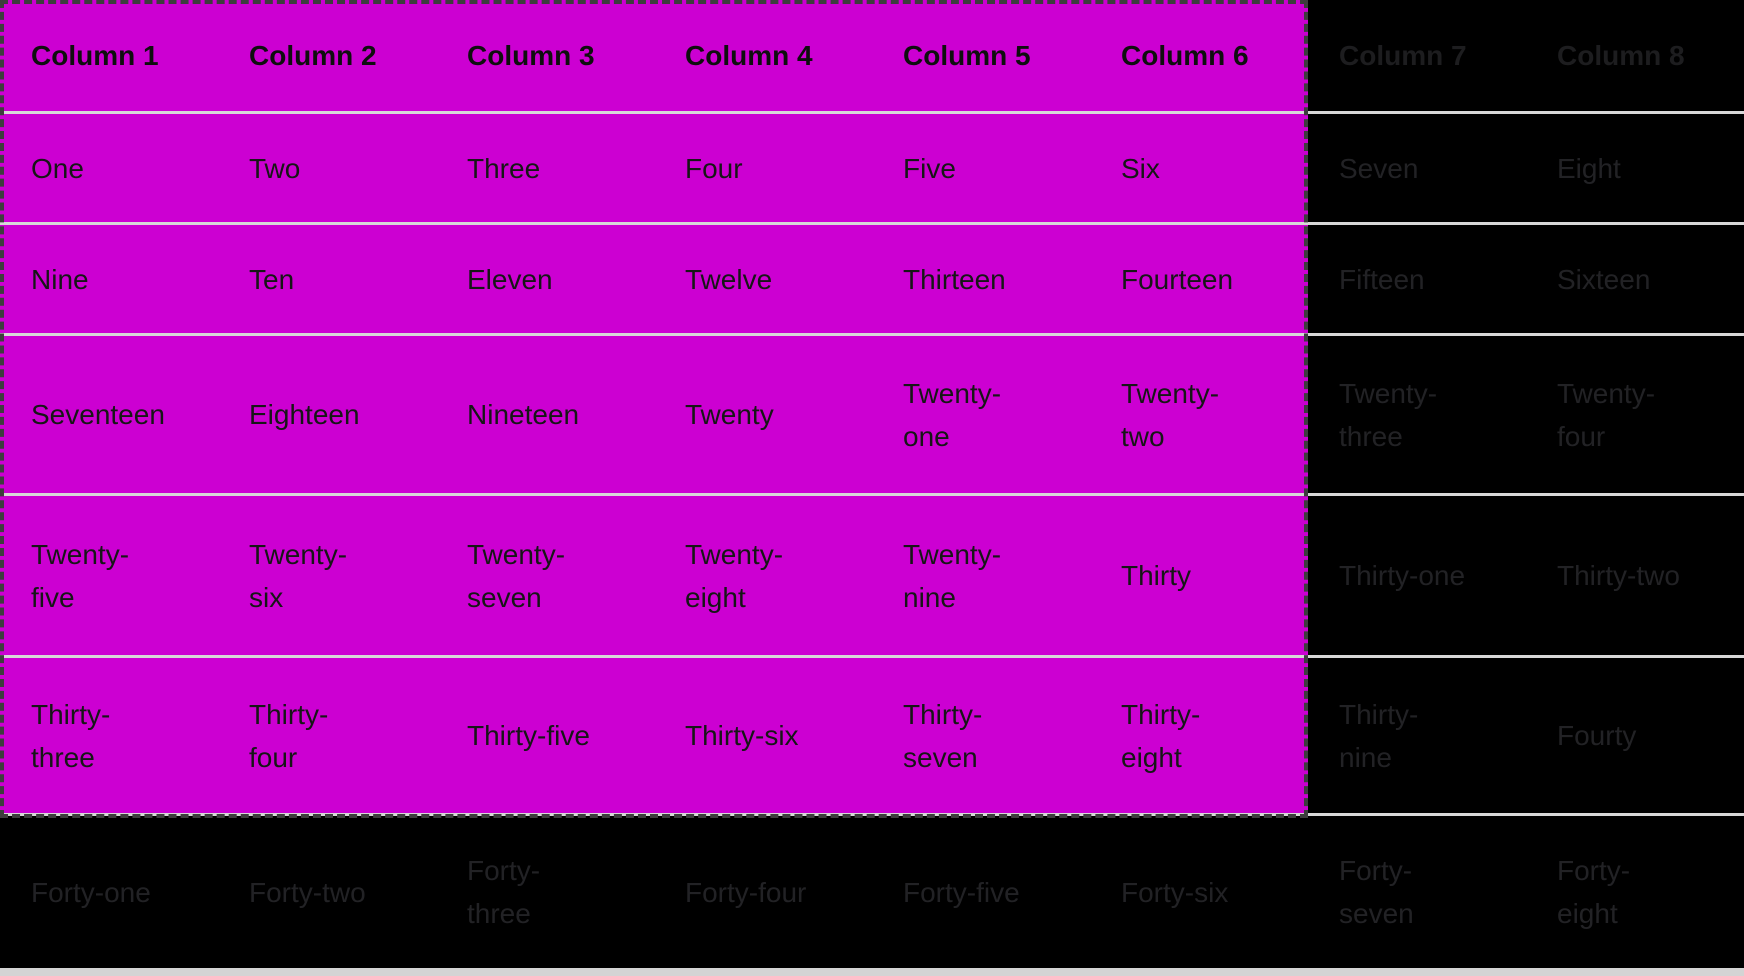 This screenshot has width=1744, height=976. What do you see at coordinates (1635, 890) in the screenshot?
I see `table-cell: Forty- eight` at bounding box center [1635, 890].